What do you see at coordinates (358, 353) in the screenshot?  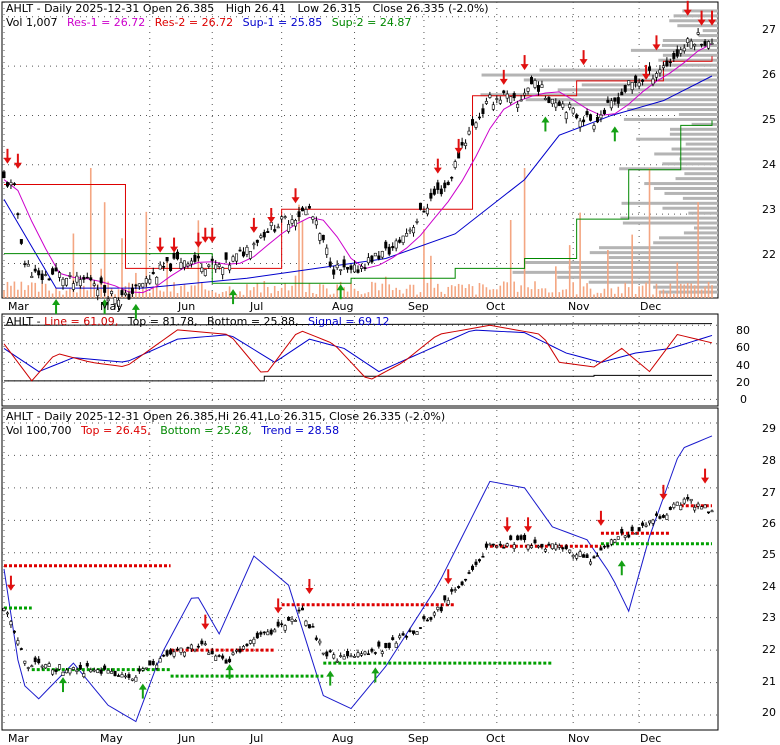 I see `oscillator-main-line` at bounding box center [358, 353].